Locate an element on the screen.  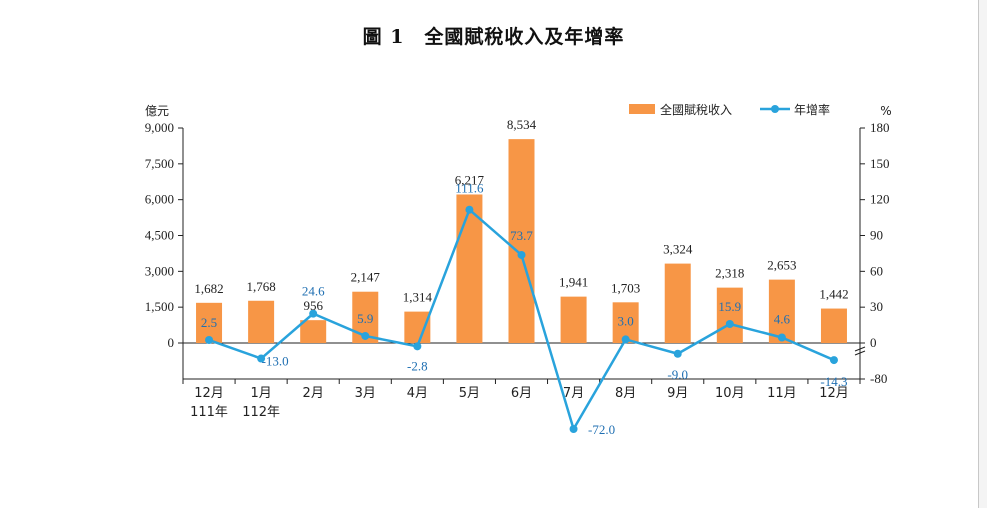
category-sublabel: 111年 is located at coordinates (209, 412).